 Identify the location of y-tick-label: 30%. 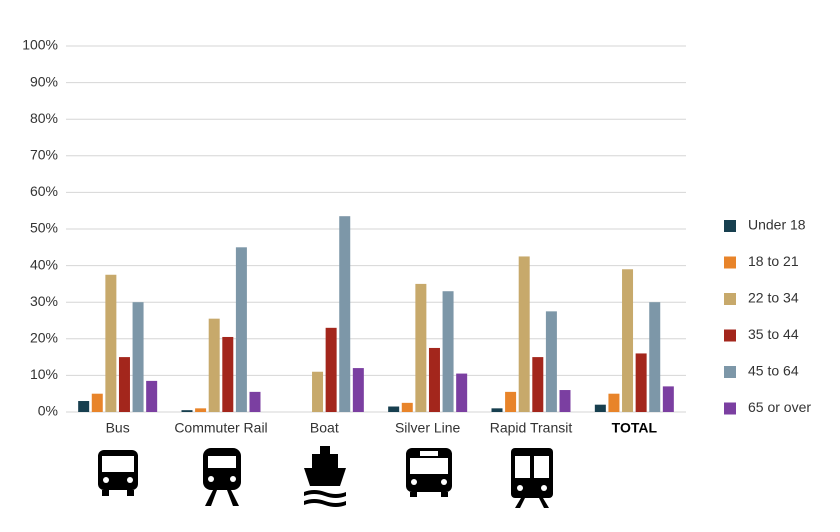
(44, 301).